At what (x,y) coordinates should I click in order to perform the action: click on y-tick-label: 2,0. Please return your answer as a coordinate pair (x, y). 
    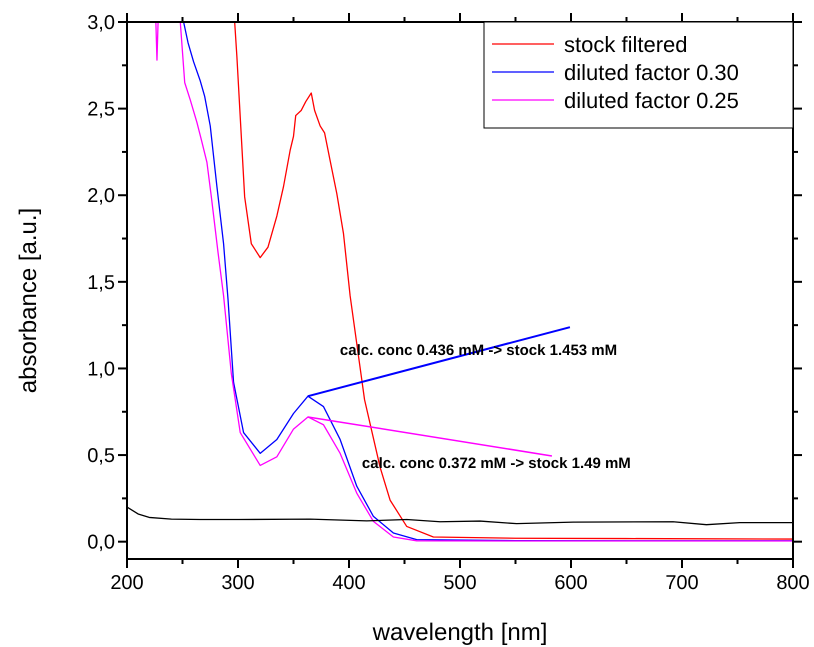
    Looking at the image, I should click on (101, 196).